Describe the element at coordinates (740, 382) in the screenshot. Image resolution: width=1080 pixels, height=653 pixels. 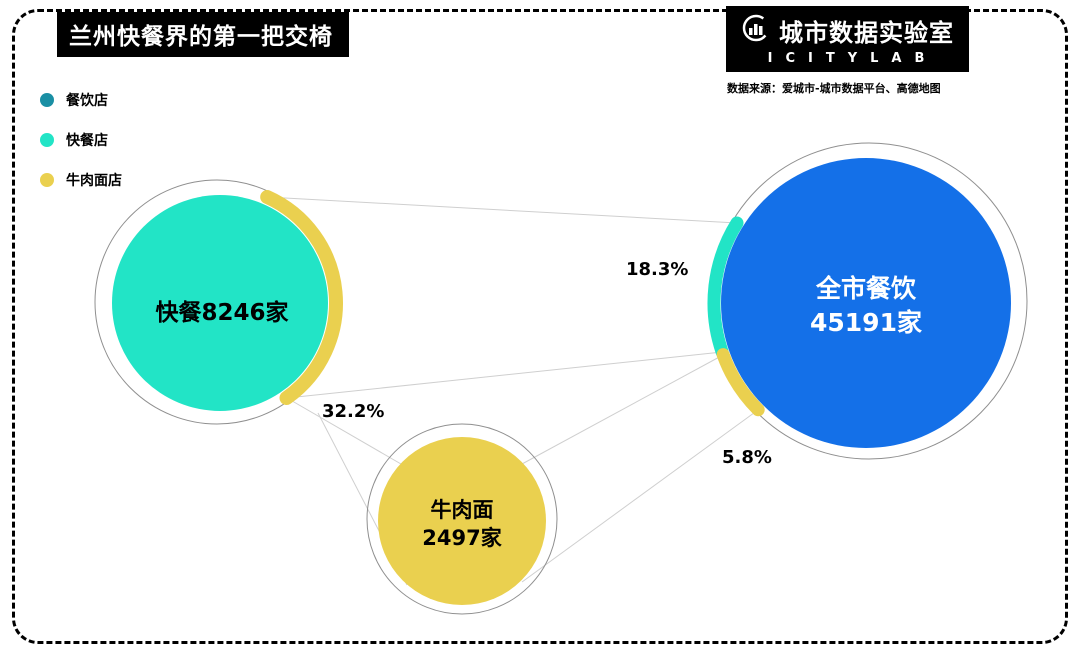
I see `noodle-share-of-all-arc` at that location.